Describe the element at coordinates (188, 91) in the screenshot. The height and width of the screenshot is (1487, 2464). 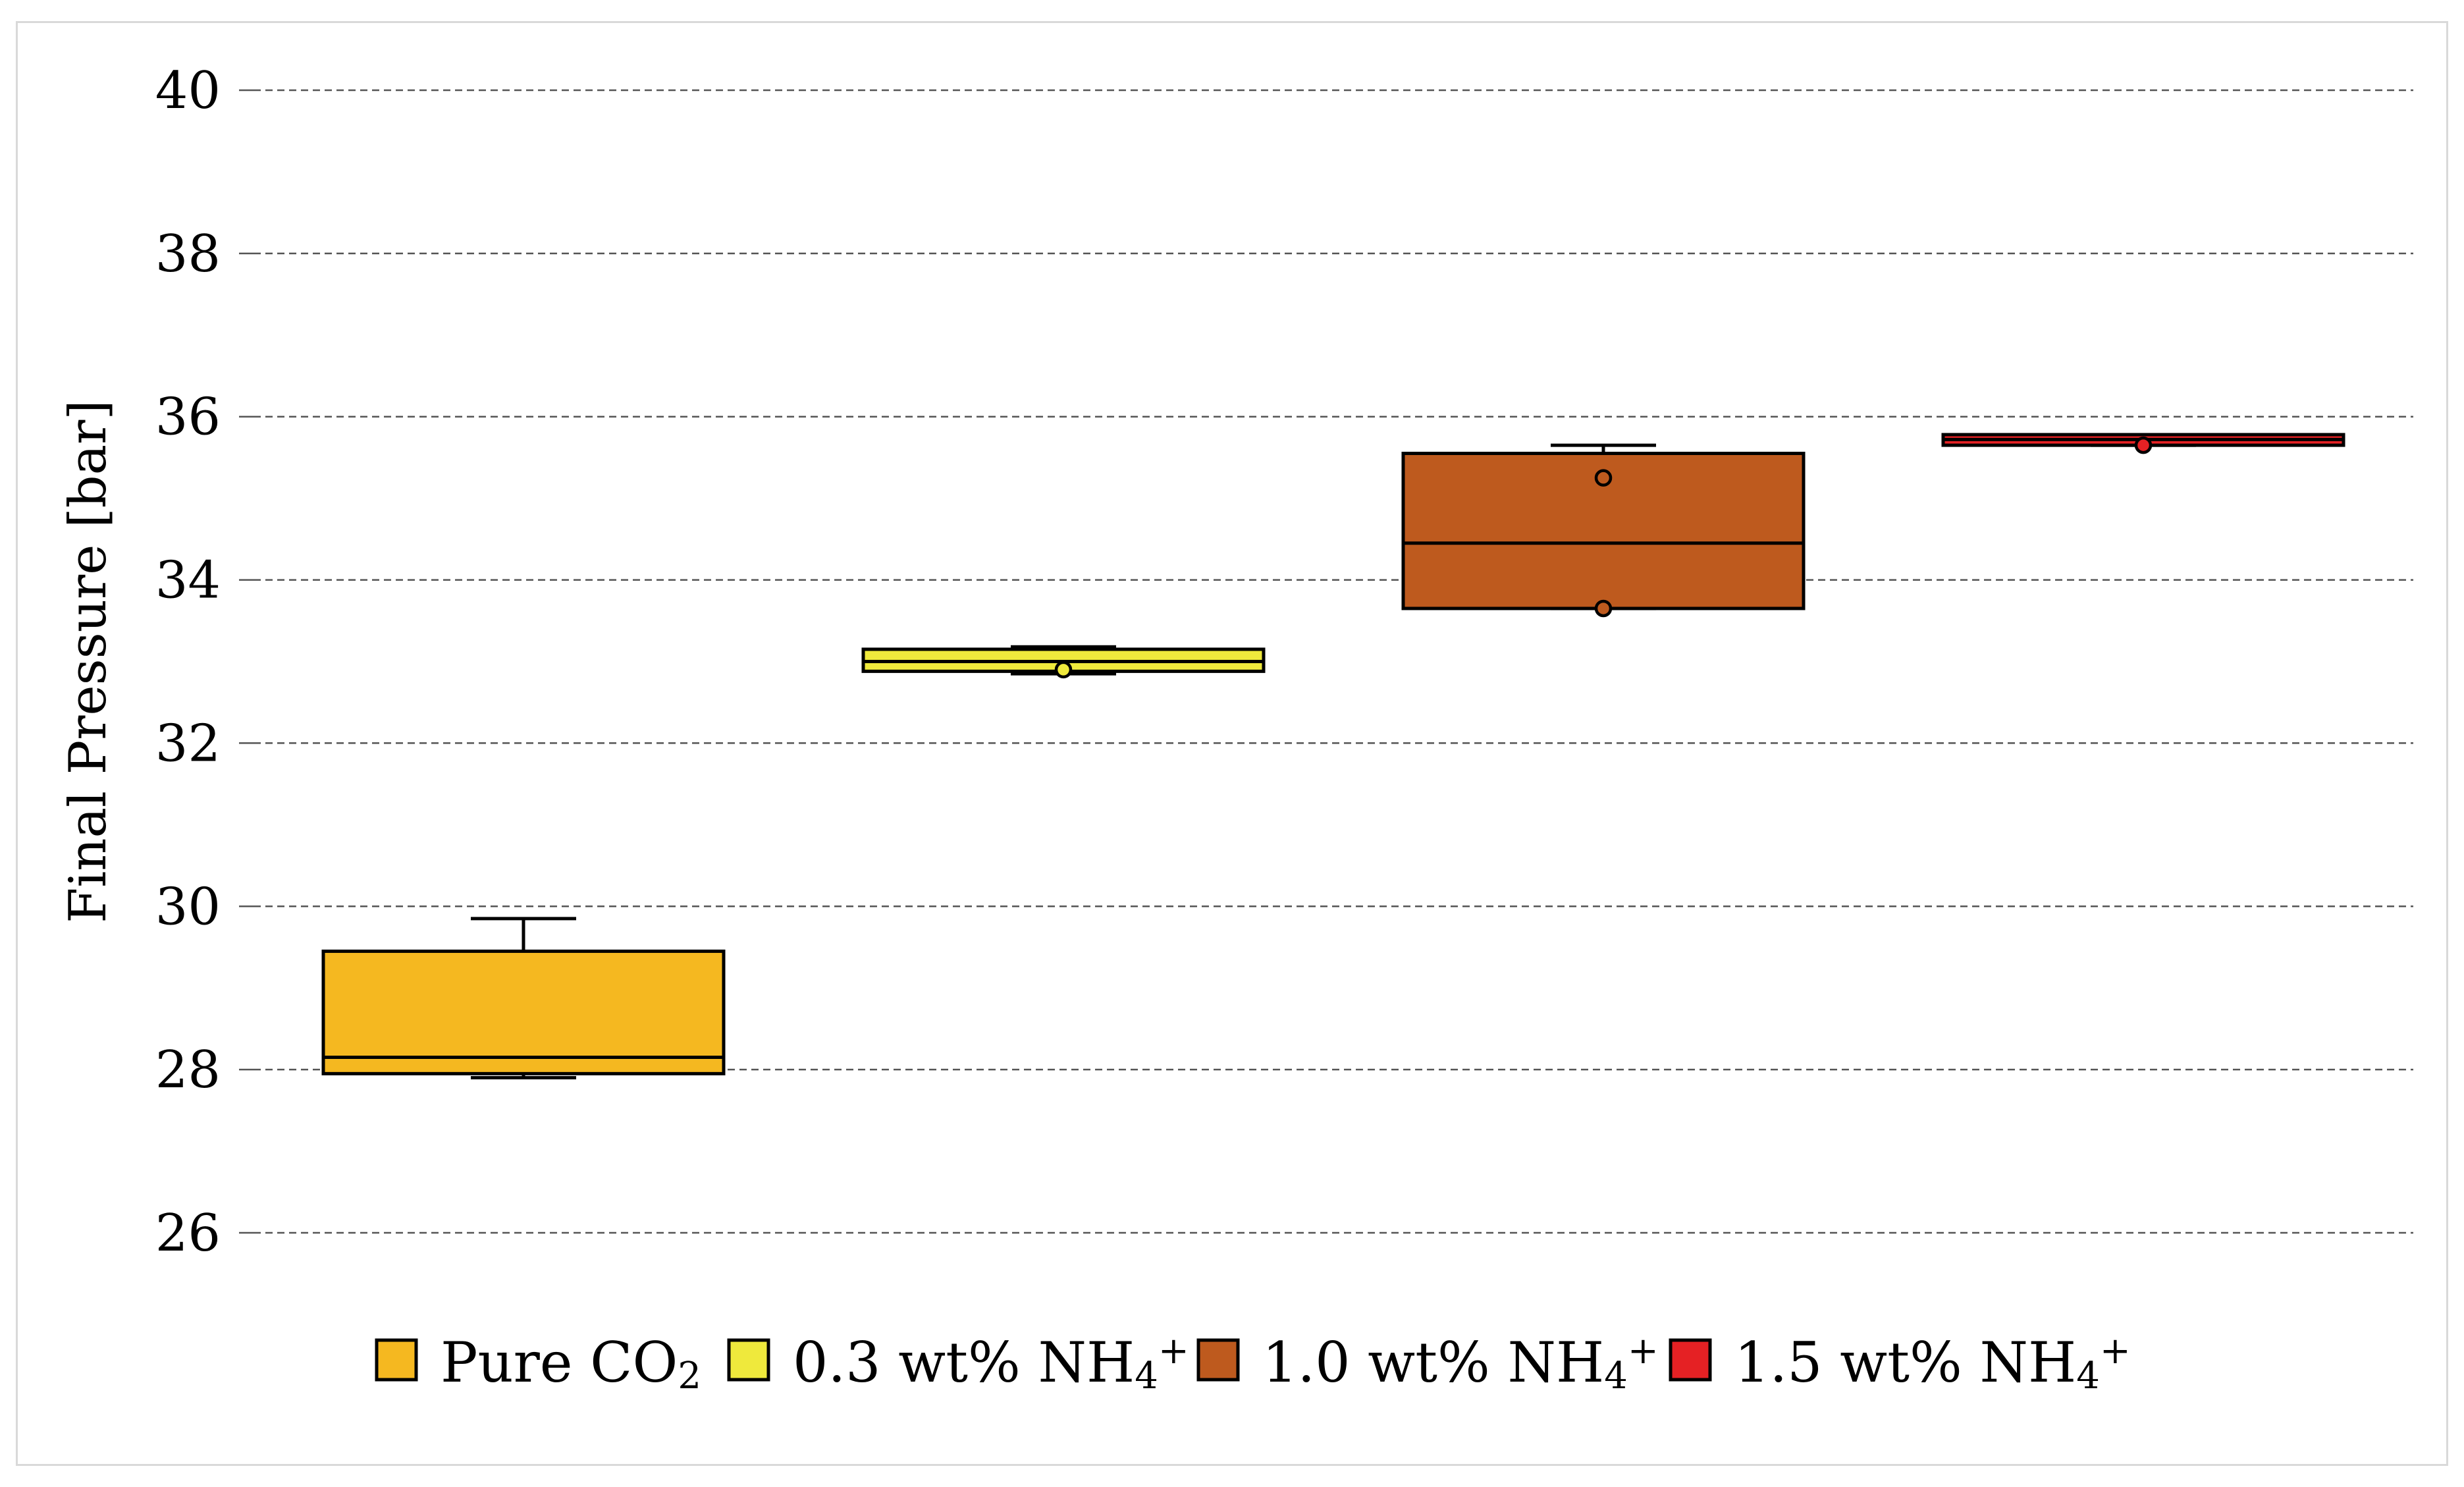
I see `y-tick-label: 40` at that location.